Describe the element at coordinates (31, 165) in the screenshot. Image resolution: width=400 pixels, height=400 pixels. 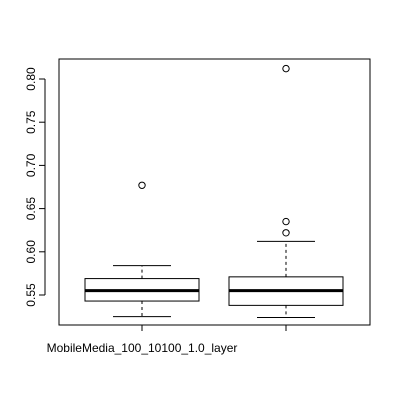
I see `y-tick-label: 0.70` at that location.